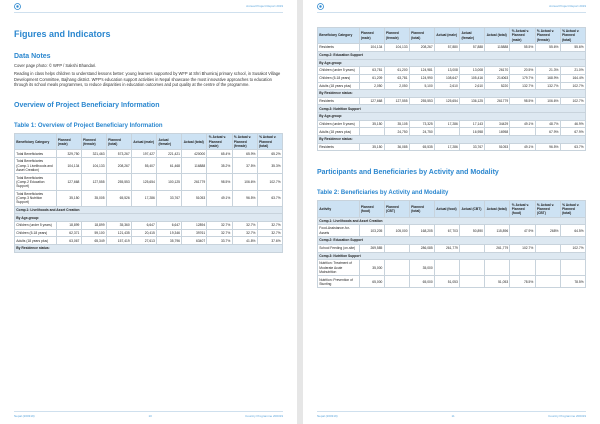  What do you see at coordinates (68, 166) in the screenshot?
I see `cell: 104,134` at bounding box center [68, 166].